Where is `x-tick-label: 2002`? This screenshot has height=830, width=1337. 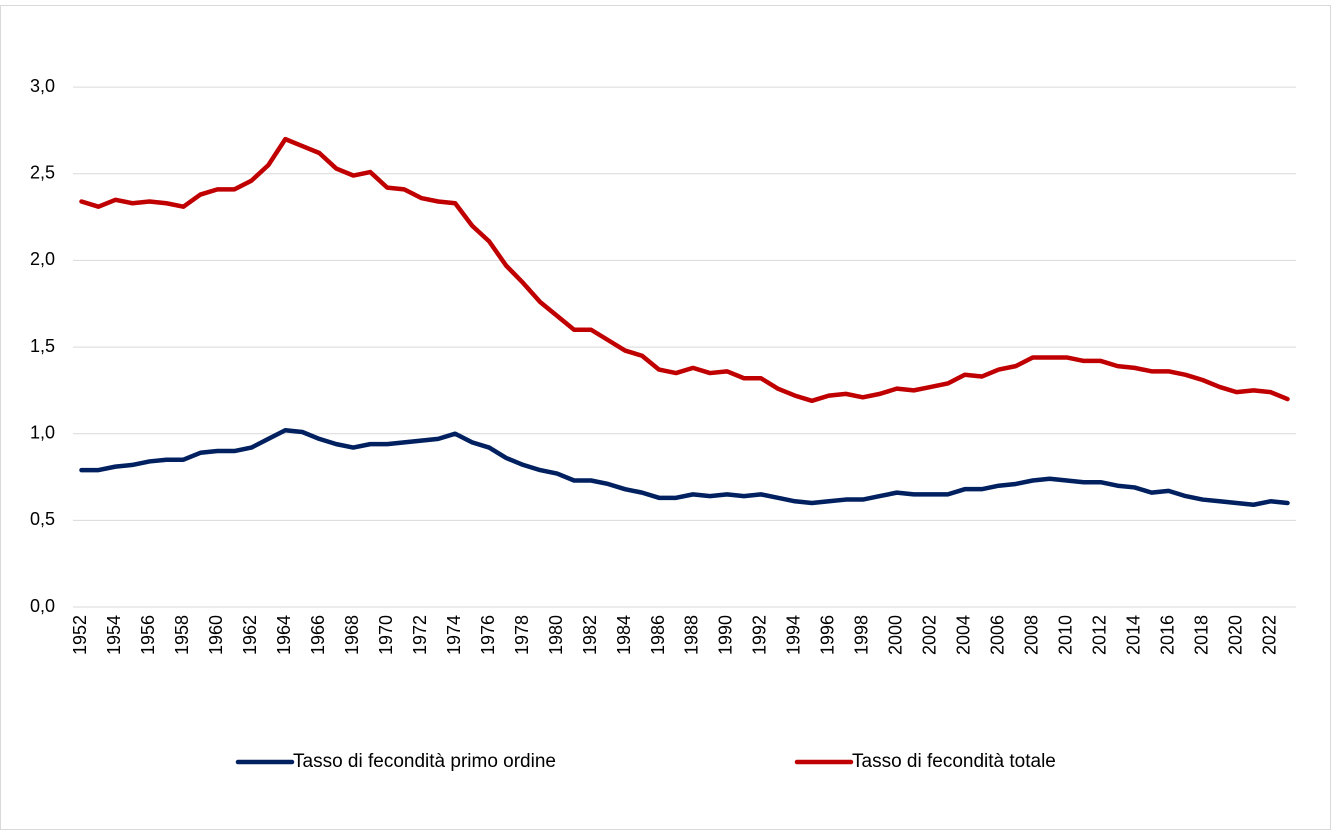 x-tick-label: 2002 is located at coordinates (930, 635).